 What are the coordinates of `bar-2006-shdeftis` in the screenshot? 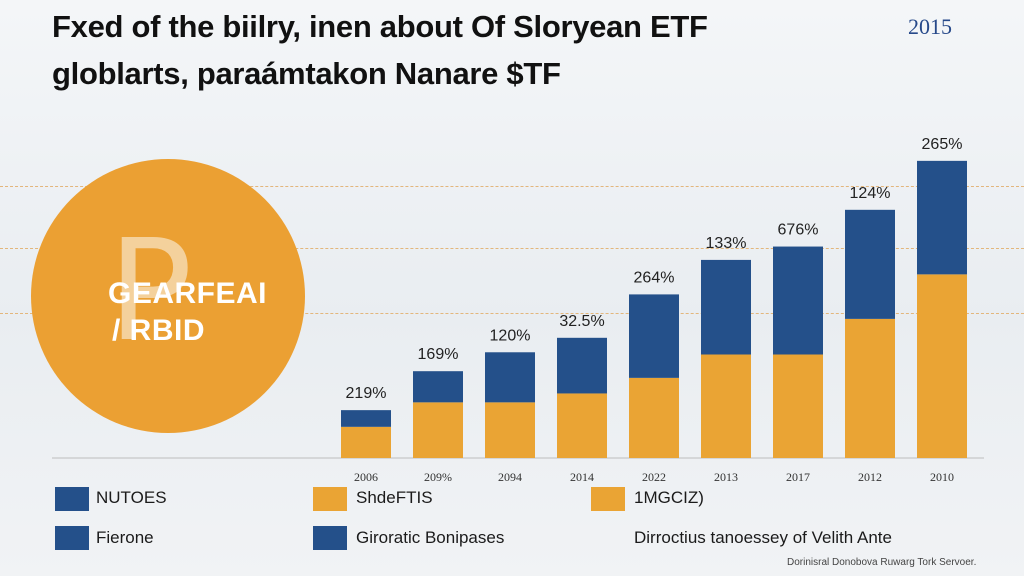 It's located at (366, 442).